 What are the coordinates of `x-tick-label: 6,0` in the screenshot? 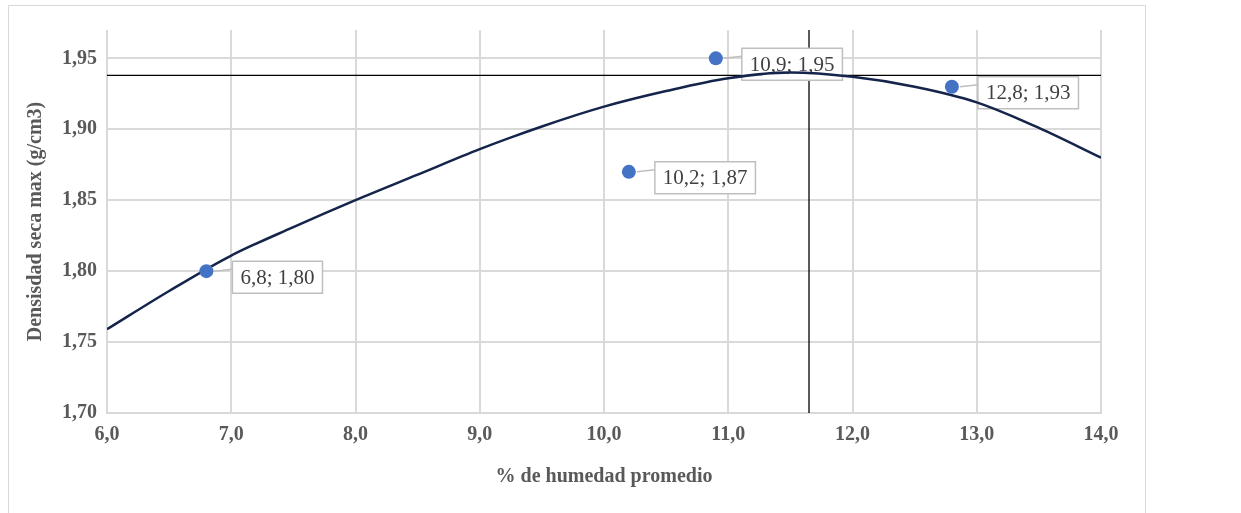 It's located at (107, 433).